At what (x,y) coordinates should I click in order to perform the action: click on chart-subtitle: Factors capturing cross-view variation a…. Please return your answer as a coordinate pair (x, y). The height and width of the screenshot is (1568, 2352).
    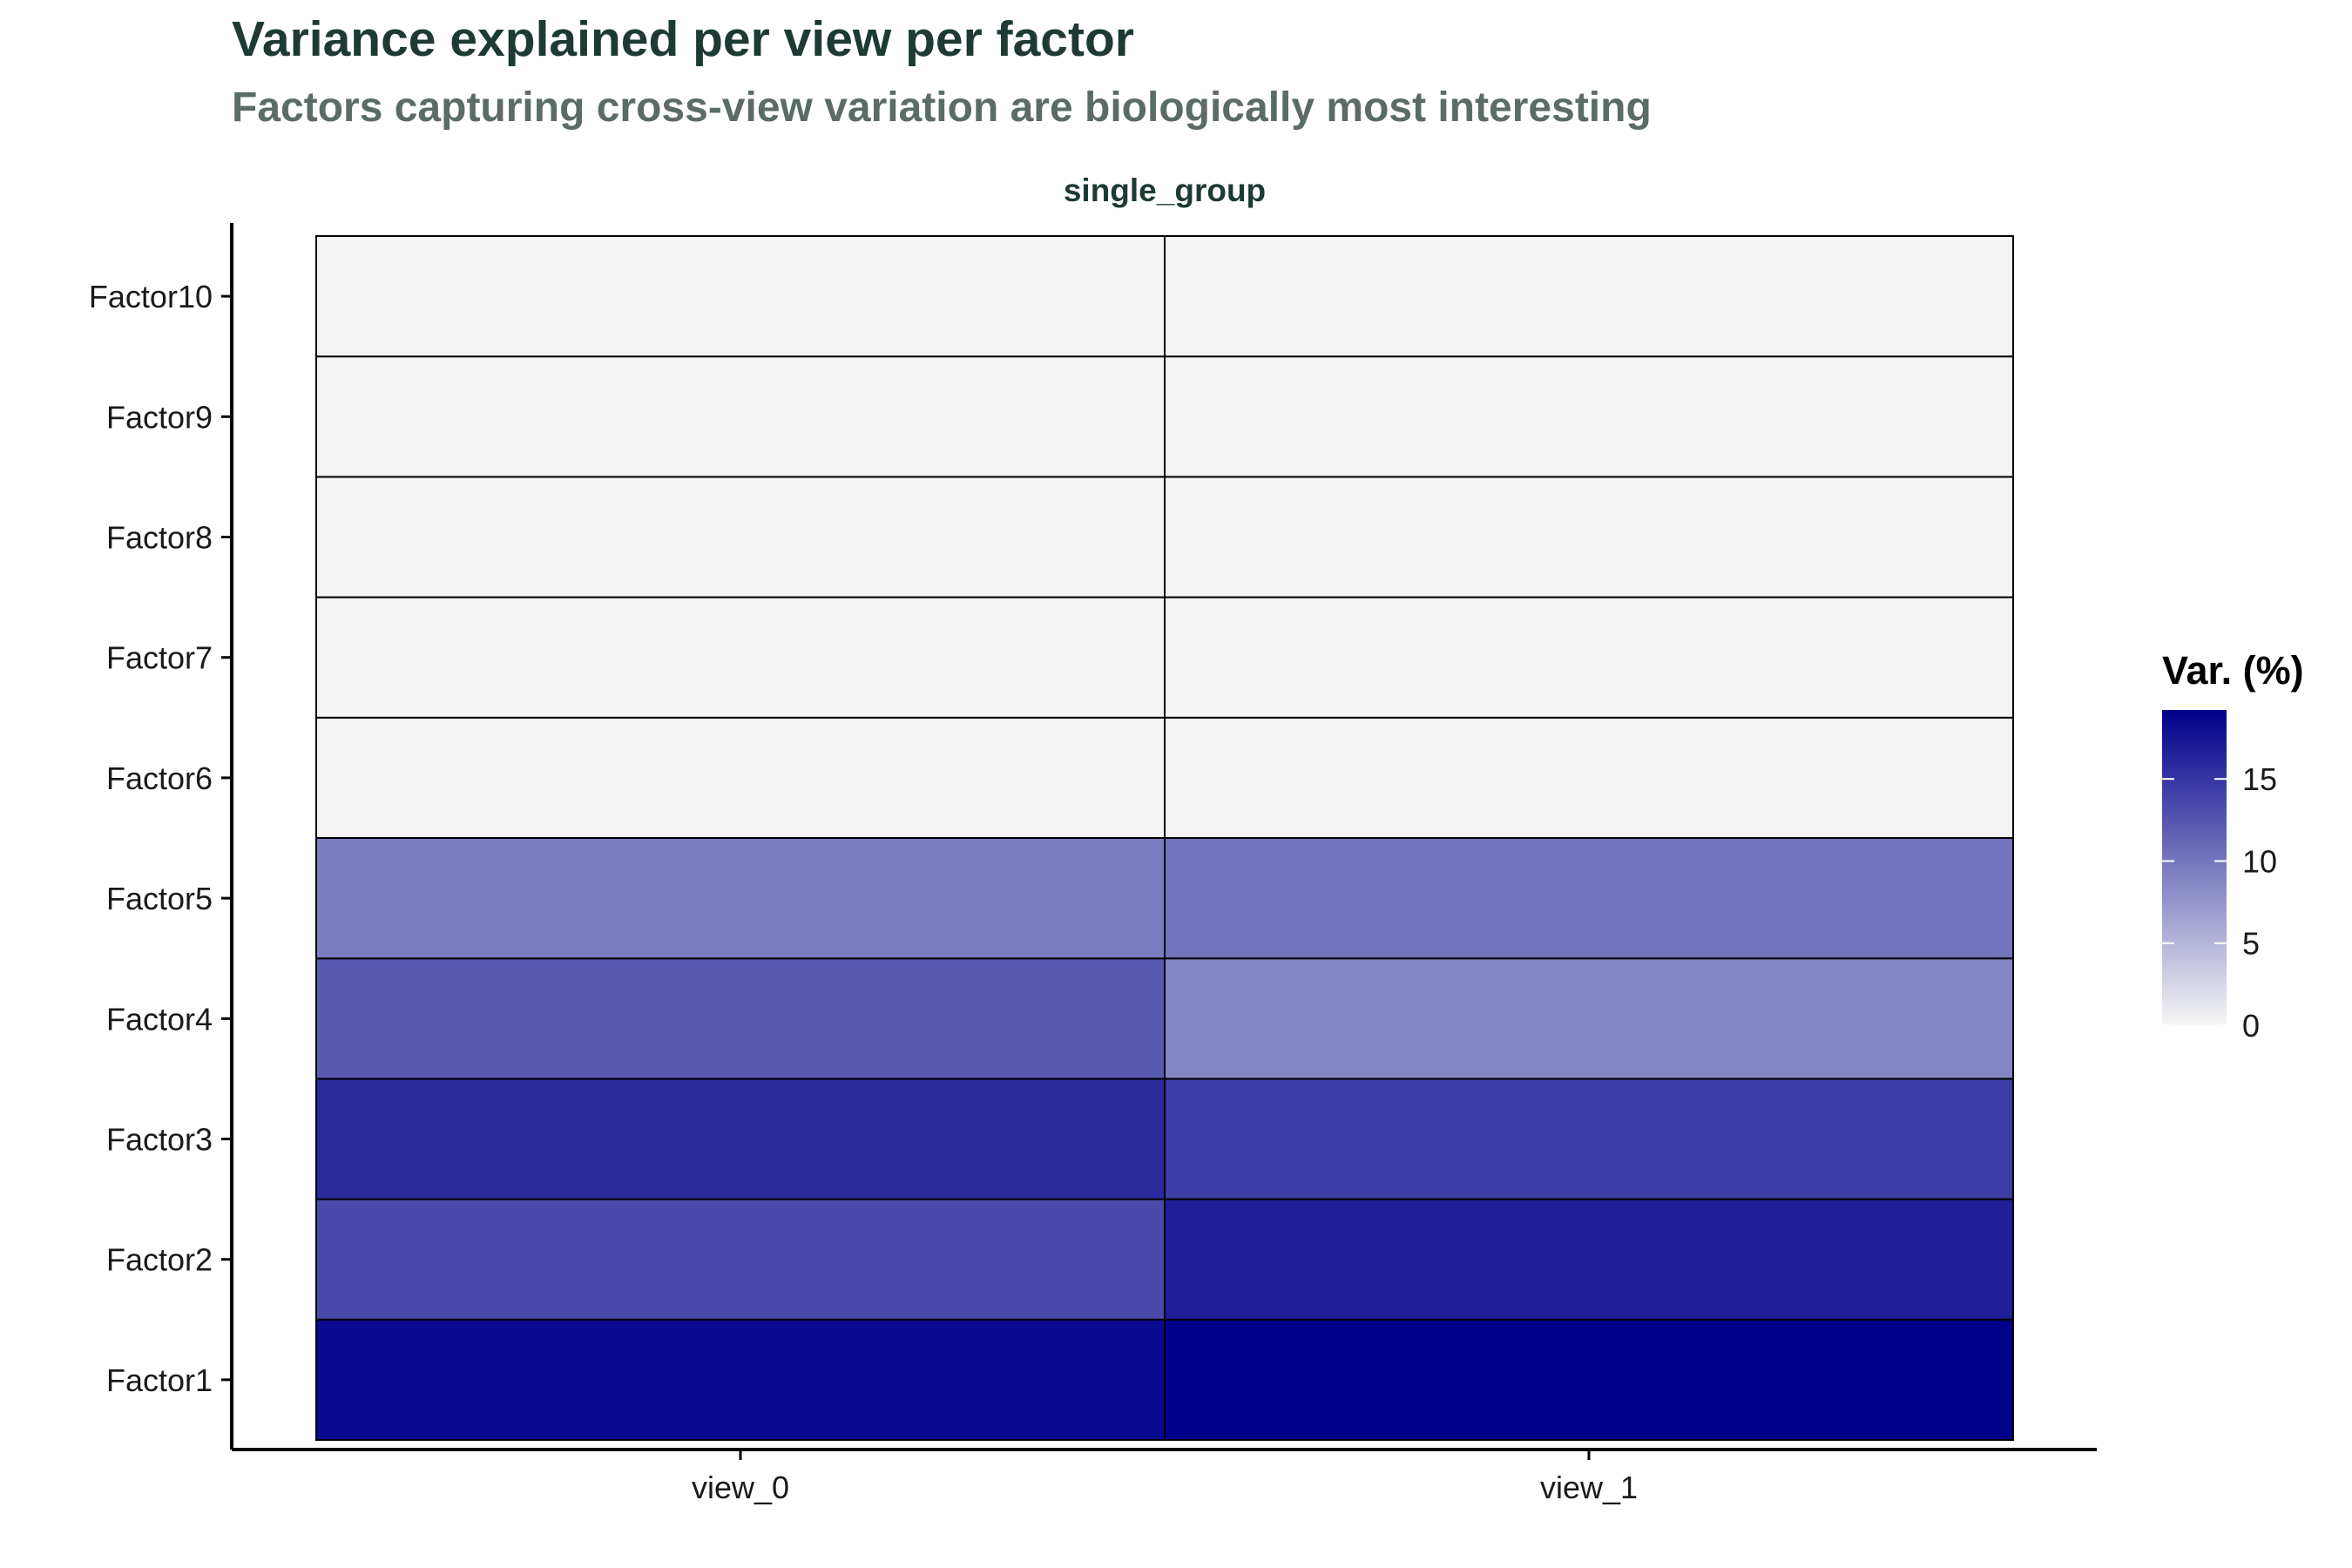
    Looking at the image, I should click on (942, 107).